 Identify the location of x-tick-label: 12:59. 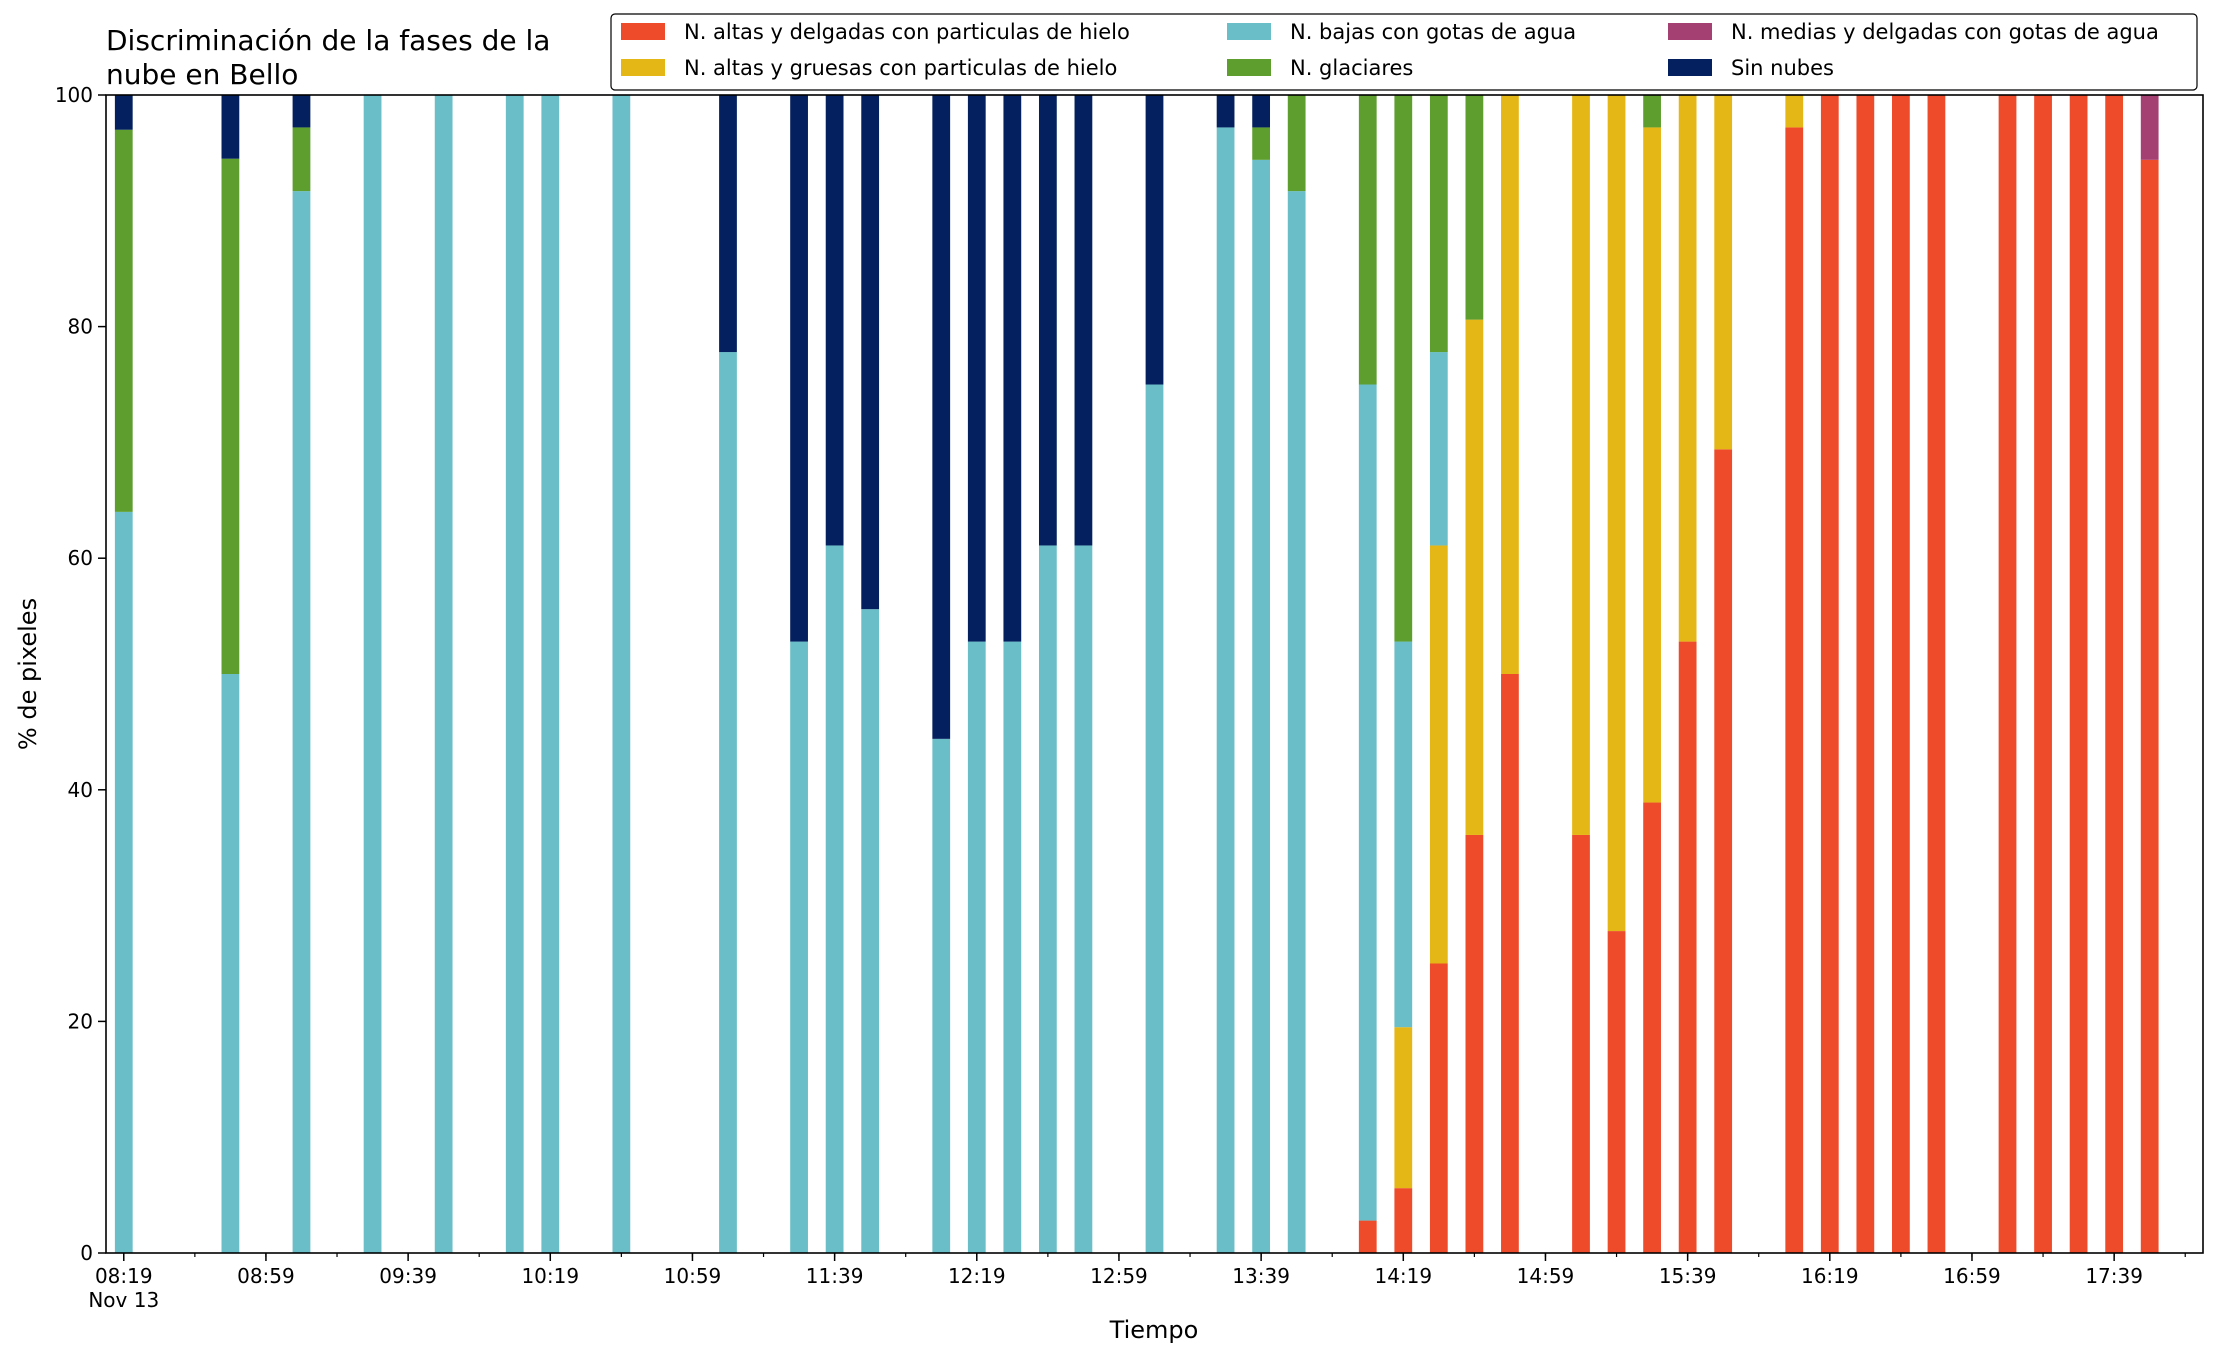
(1119, 1276).